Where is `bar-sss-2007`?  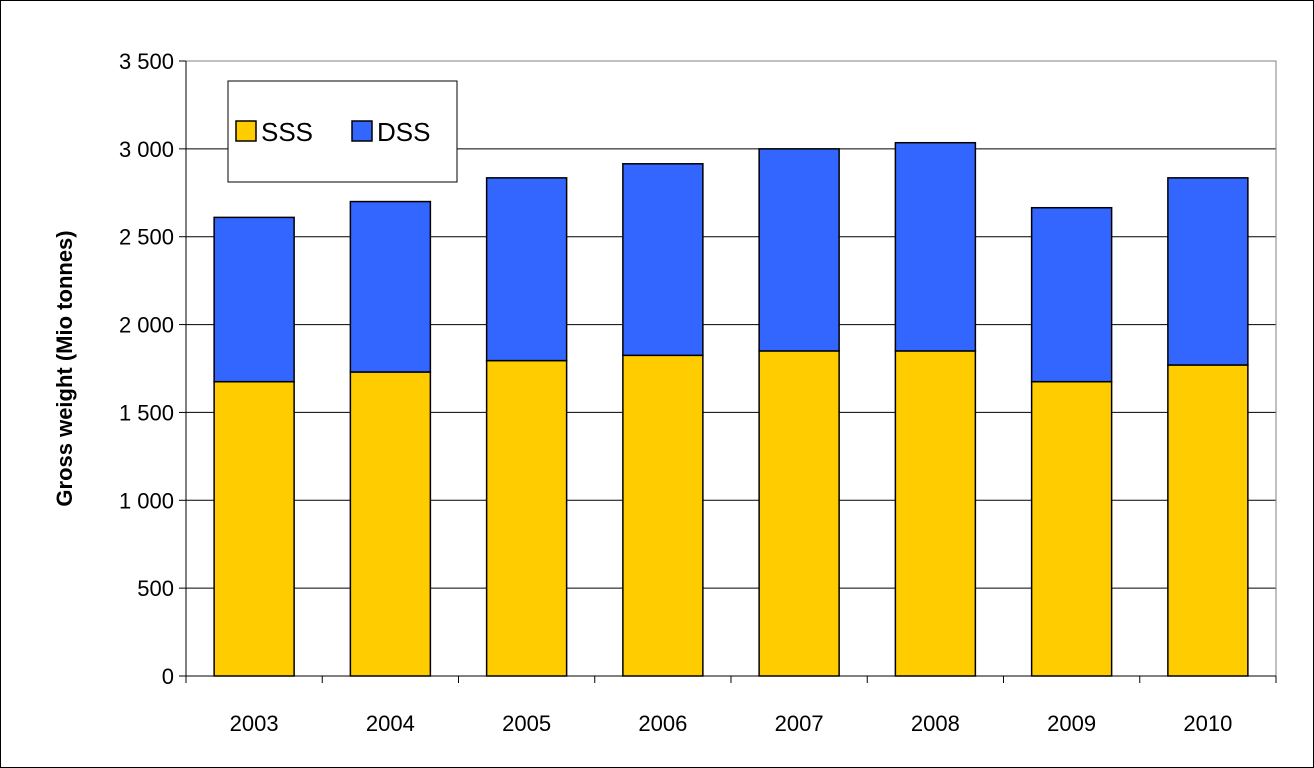 bar-sss-2007 is located at coordinates (799, 513).